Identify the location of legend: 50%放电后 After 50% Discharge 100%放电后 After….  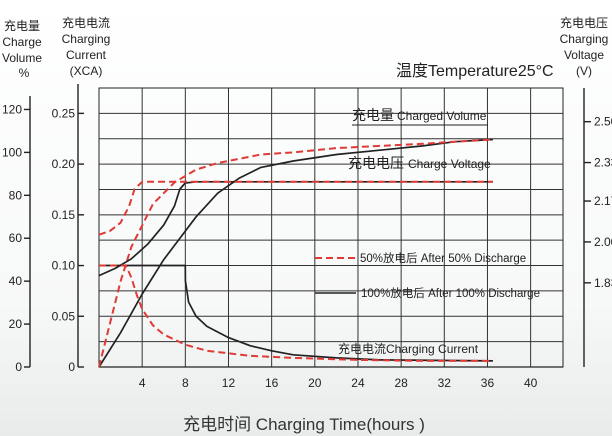
(427, 275).